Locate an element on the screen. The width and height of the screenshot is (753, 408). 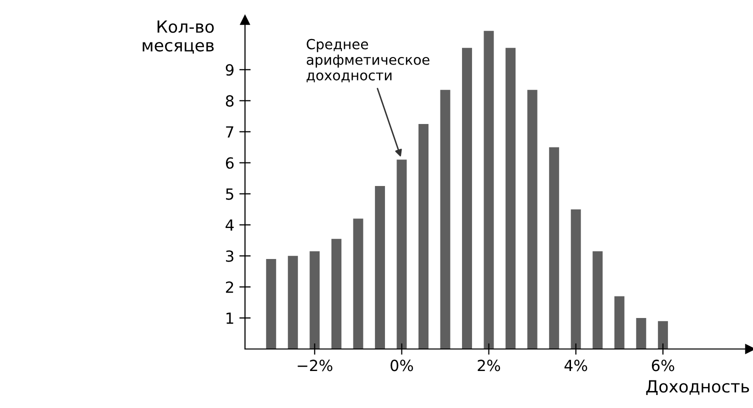
x-tick-label: 0% is located at coordinates (401, 366).